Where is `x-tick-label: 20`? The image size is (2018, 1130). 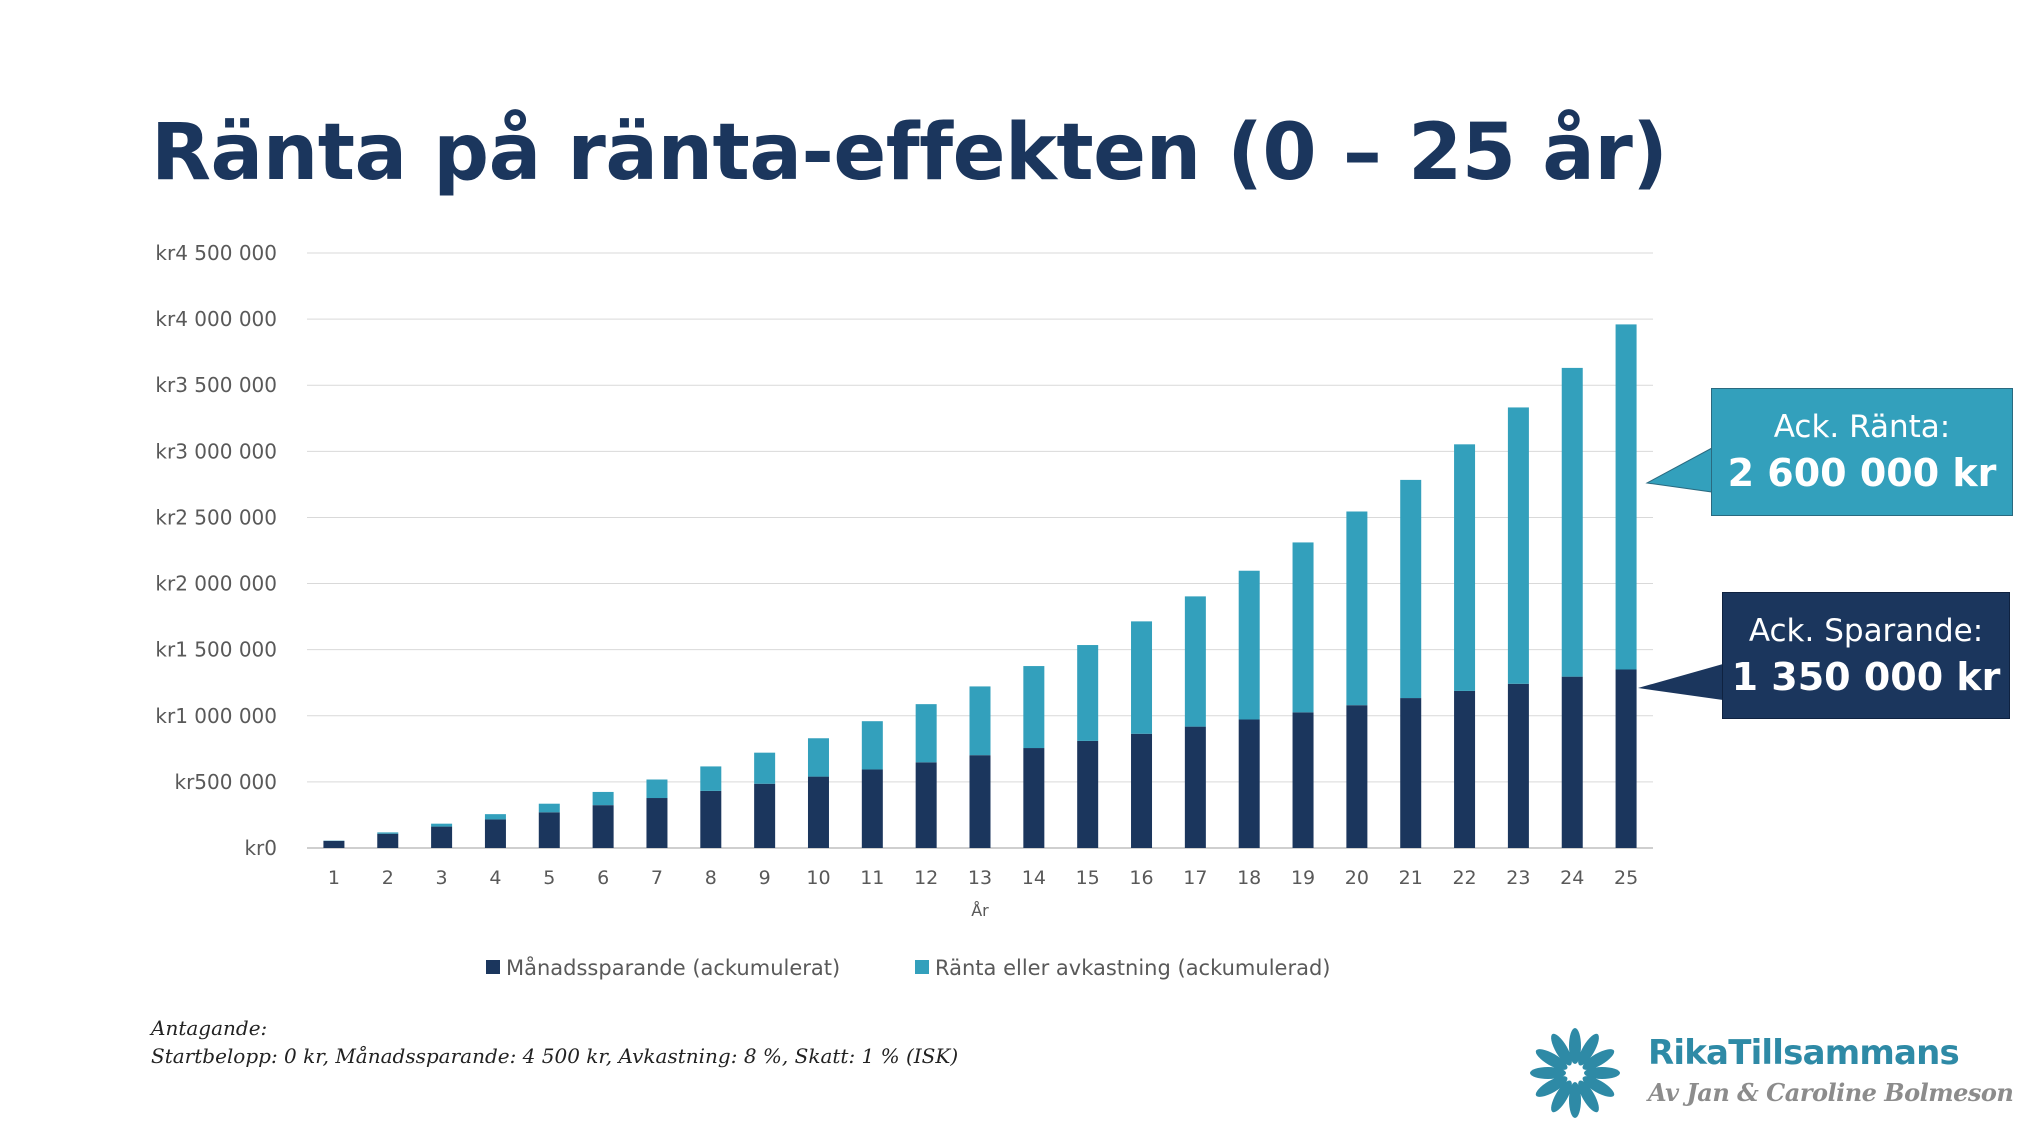
x-tick-label: 20 is located at coordinates (1357, 878).